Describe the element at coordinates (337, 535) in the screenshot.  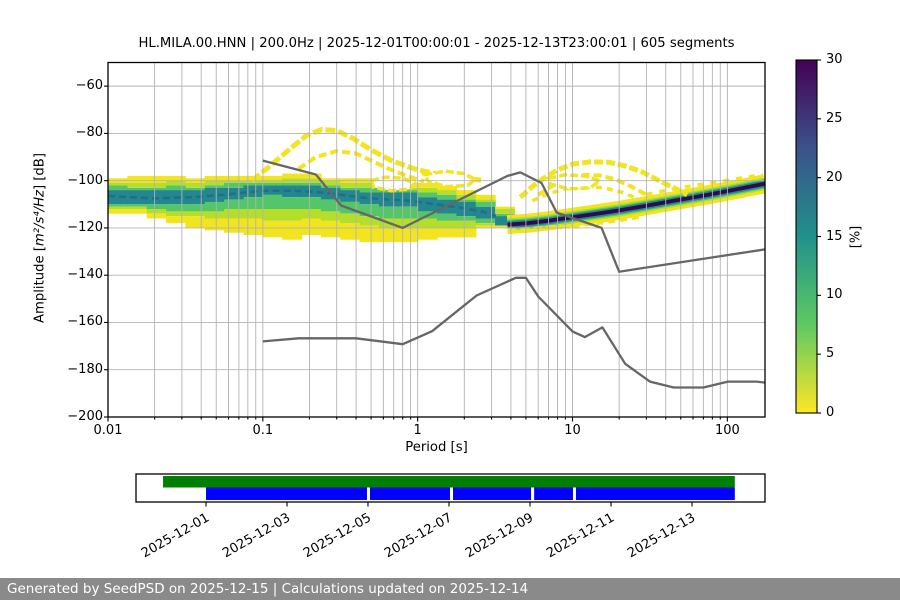
I see `timeline-date-label: 2025-12-05` at that location.